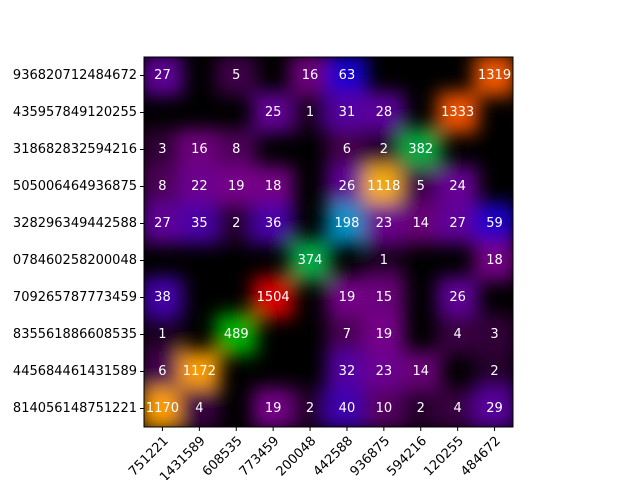 Image resolution: width=640 pixels, height=480 pixels. Describe the element at coordinates (75, 408) in the screenshot. I see `y-tick-label: 814056148751221` at that location.